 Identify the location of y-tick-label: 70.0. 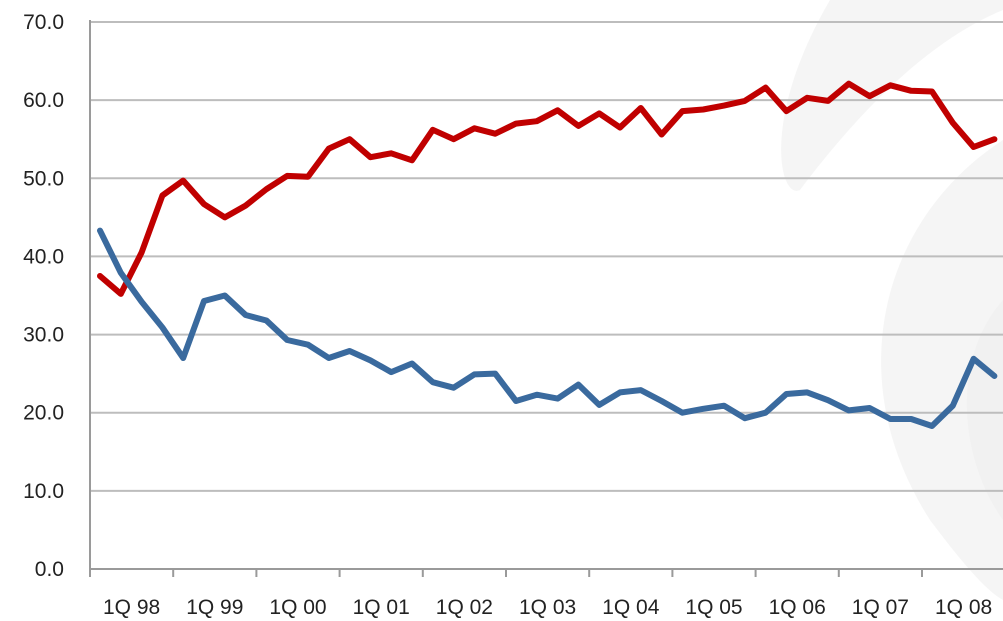
(43, 22).